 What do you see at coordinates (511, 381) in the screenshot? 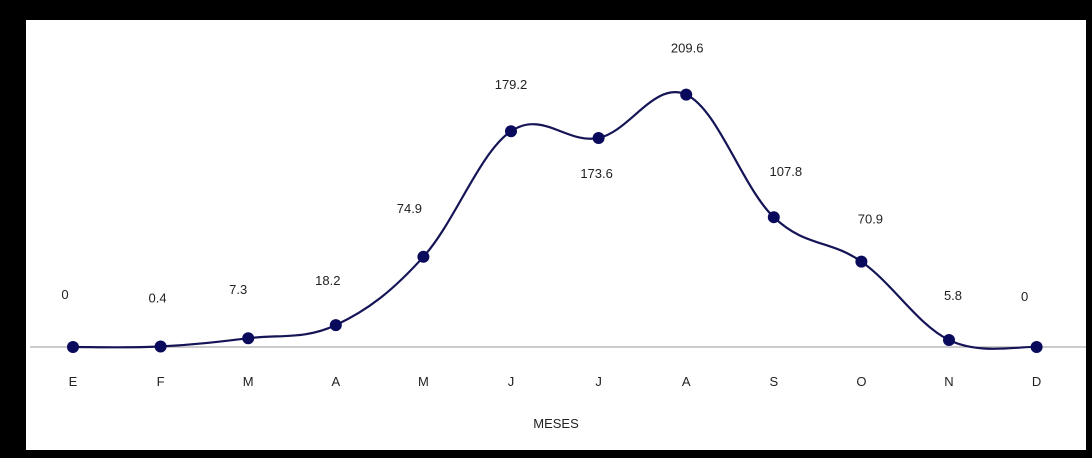
I see `x-tick-label-5: J` at bounding box center [511, 381].